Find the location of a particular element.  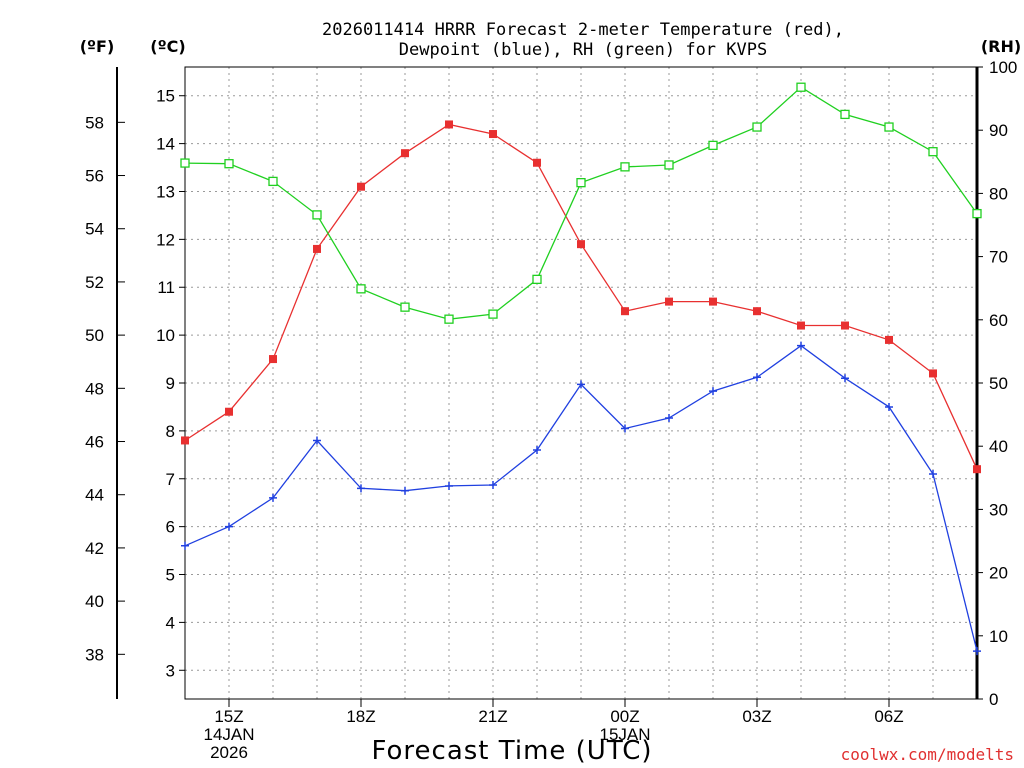

fahrenheit-tick-label: 58 is located at coordinates (94, 122).